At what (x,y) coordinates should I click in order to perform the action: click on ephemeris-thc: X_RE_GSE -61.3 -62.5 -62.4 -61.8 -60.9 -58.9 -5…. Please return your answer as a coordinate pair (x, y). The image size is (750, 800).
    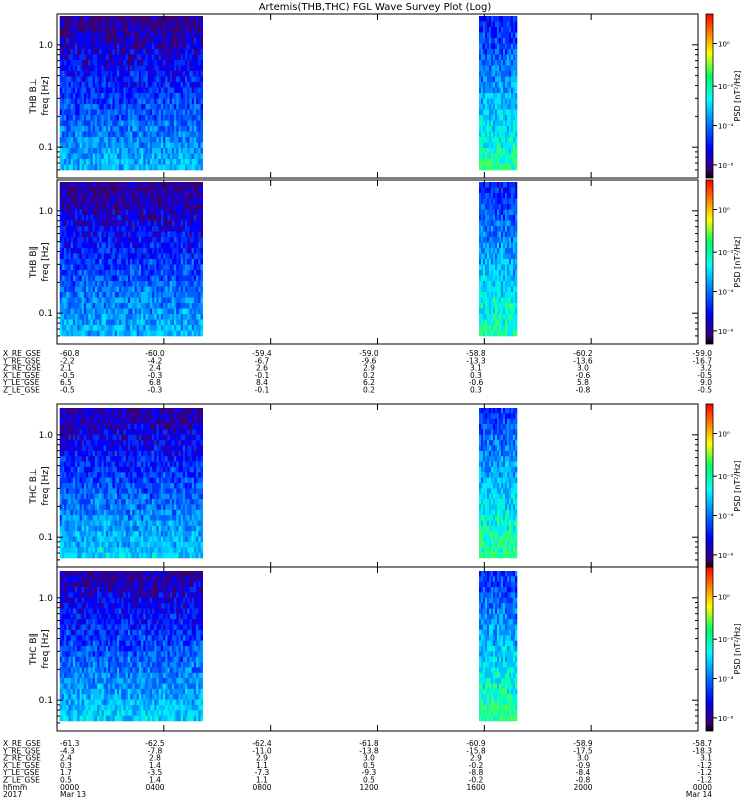
    Looking at the image, I should click on (357, 762).